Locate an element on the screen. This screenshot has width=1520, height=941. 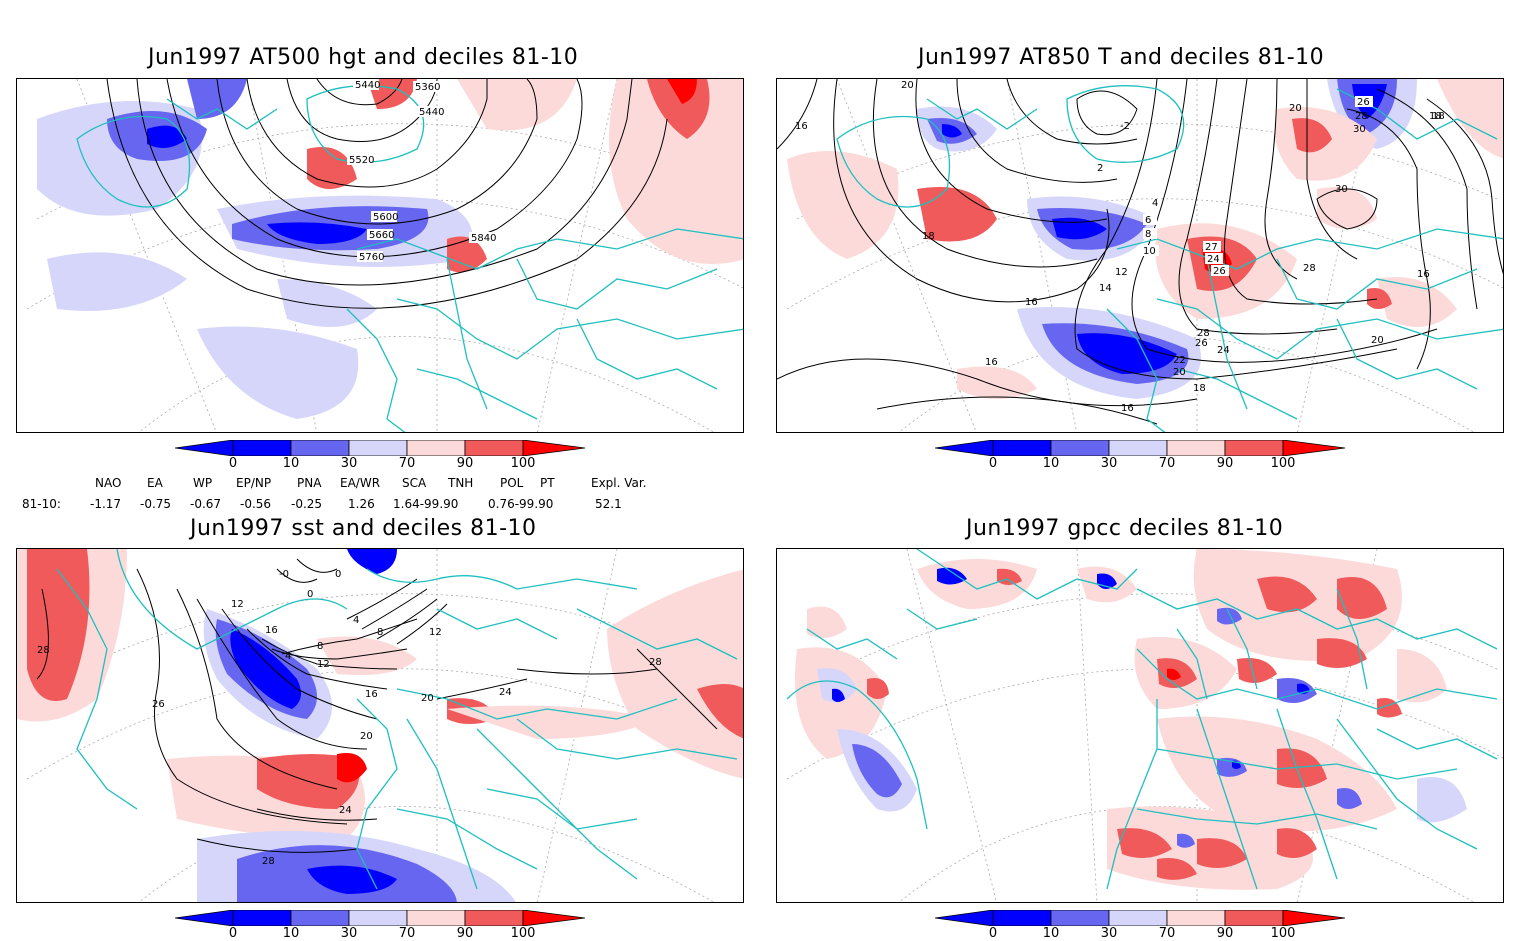
at850-contour-label-3: 2 is located at coordinates (1100, 168).